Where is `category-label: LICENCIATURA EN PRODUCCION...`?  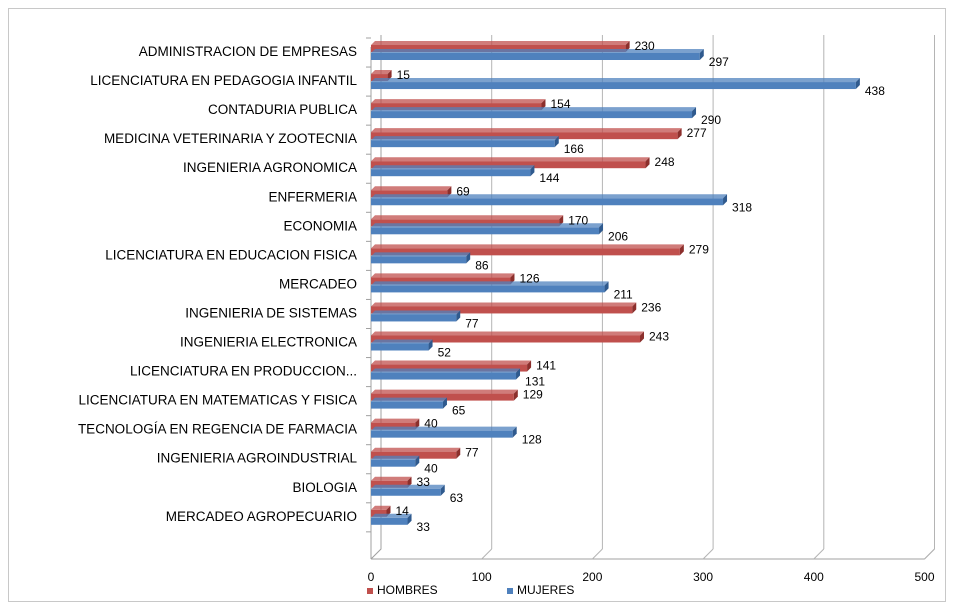 category-label: LICENCIATURA EN PRODUCCION... is located at coordinates (243, 371).